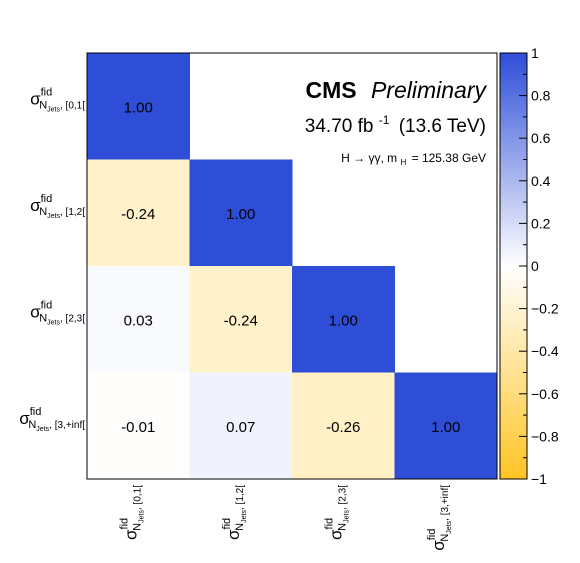 This screenshot has width=580, height=563. I want to click on sigma-axis-label: σfidNJets, [3,+inf[, so click(439, 518).